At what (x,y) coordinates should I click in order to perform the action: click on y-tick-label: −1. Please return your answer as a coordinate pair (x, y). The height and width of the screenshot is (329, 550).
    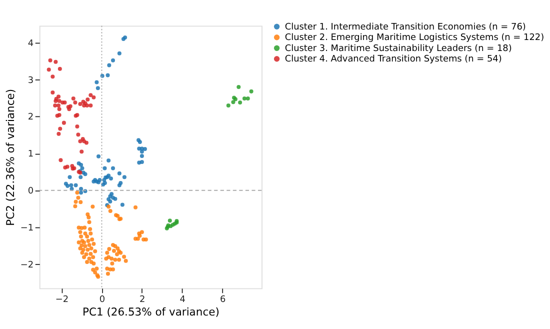
    Looking at the image, I should click on (27, 228).